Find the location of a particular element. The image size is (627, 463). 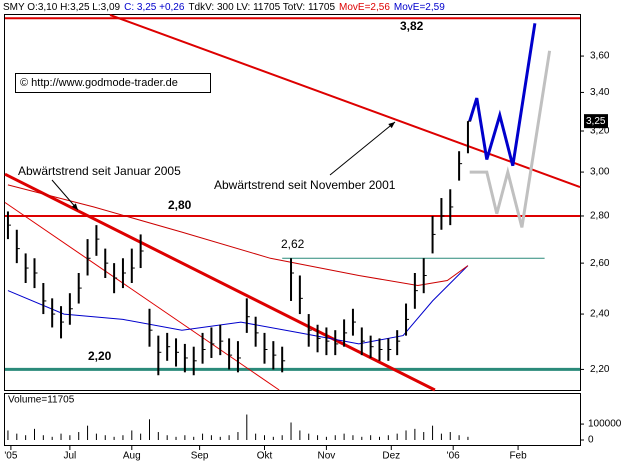

copyright-box is located at coordinates (113, 83).